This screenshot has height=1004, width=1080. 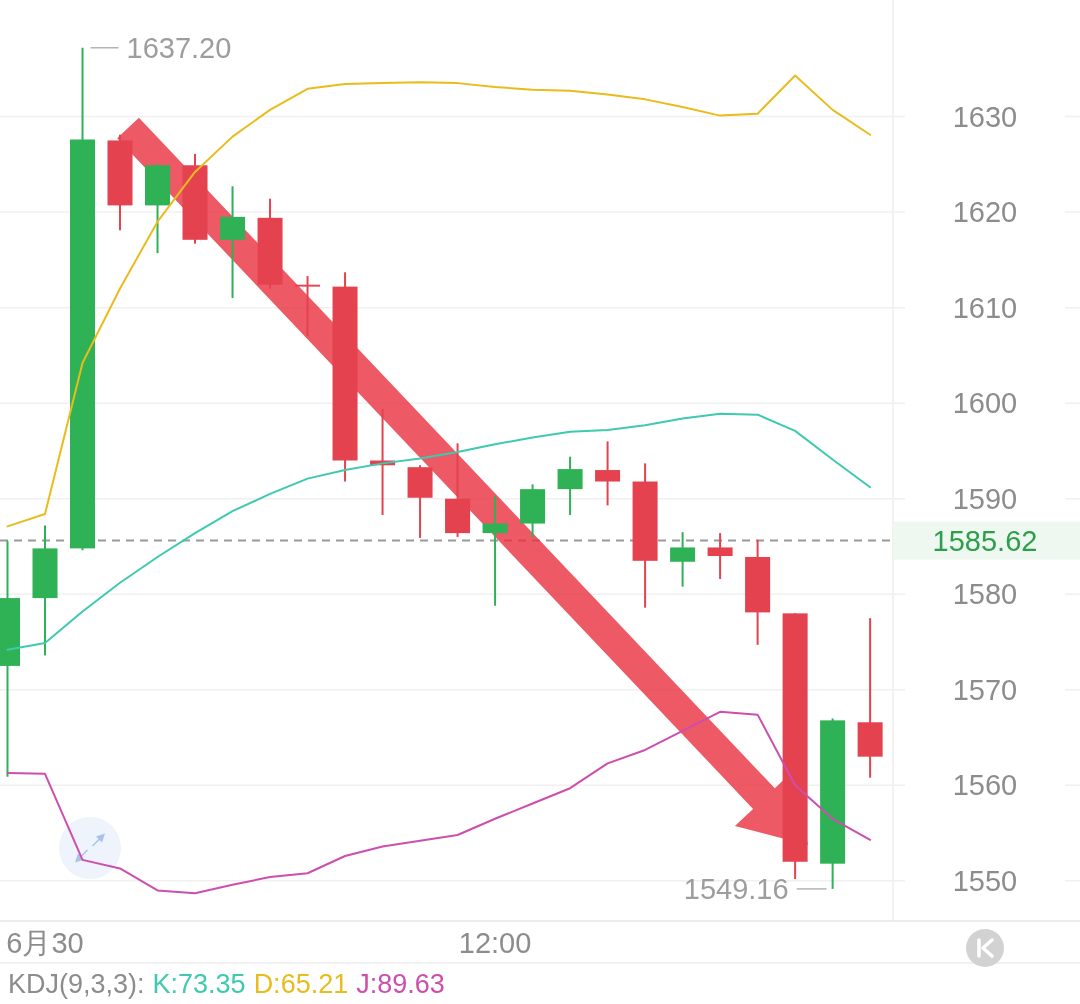 What do you see at coordinates (400, 984) in the screenshot?
I see `text: J:89.63` at bounding box center [400, 984].